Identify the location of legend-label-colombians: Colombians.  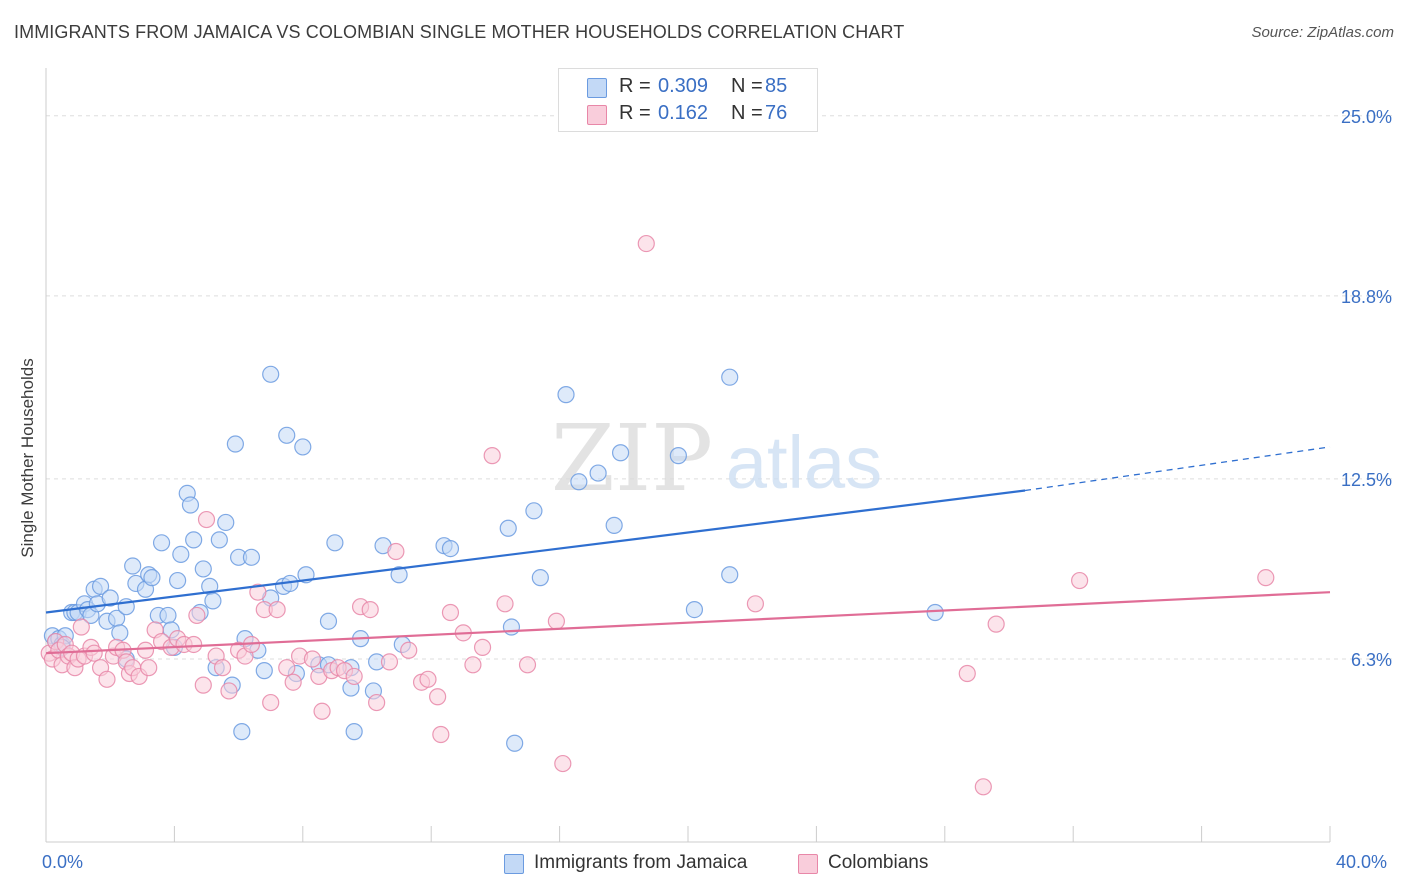
(878, 862).